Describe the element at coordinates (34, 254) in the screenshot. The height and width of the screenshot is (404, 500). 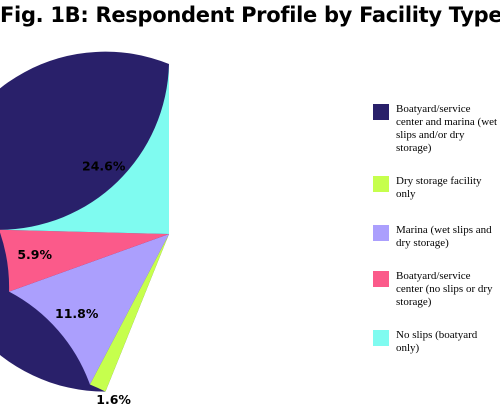
I see `slice-value-label: 5.9%` at that location.